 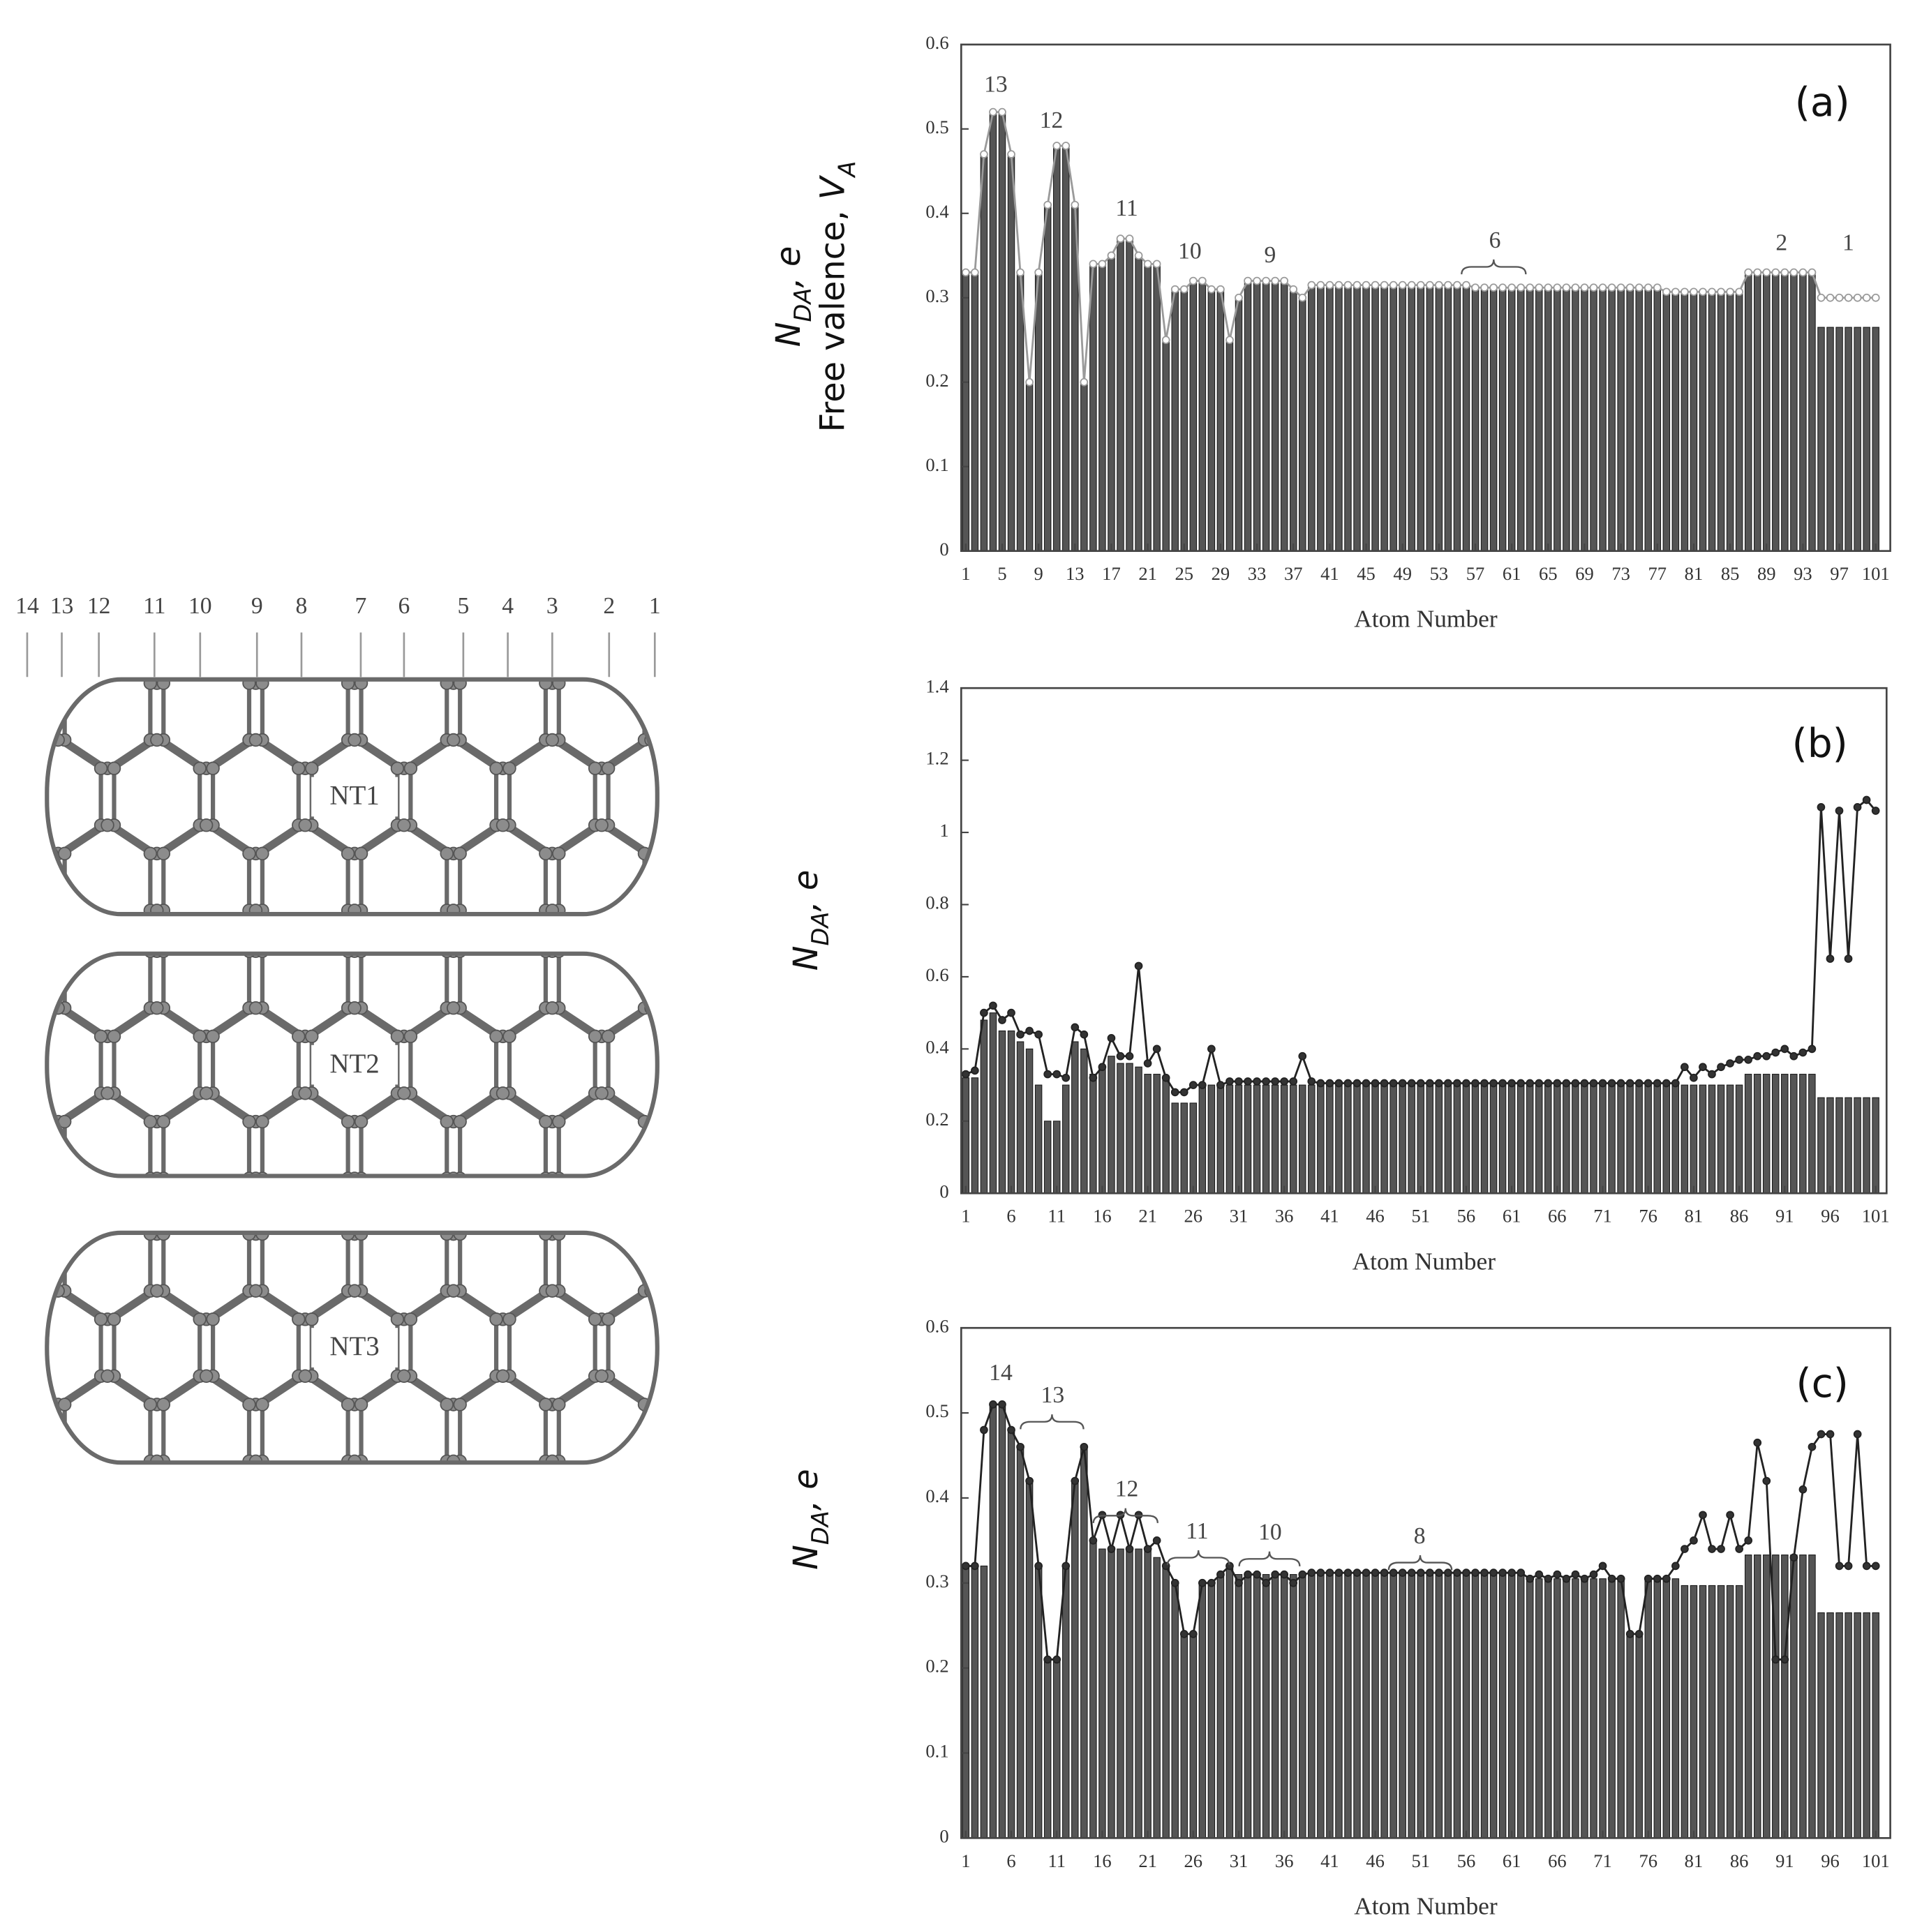 I want to click on annotation: 12, so click(x=1127, y=1489).